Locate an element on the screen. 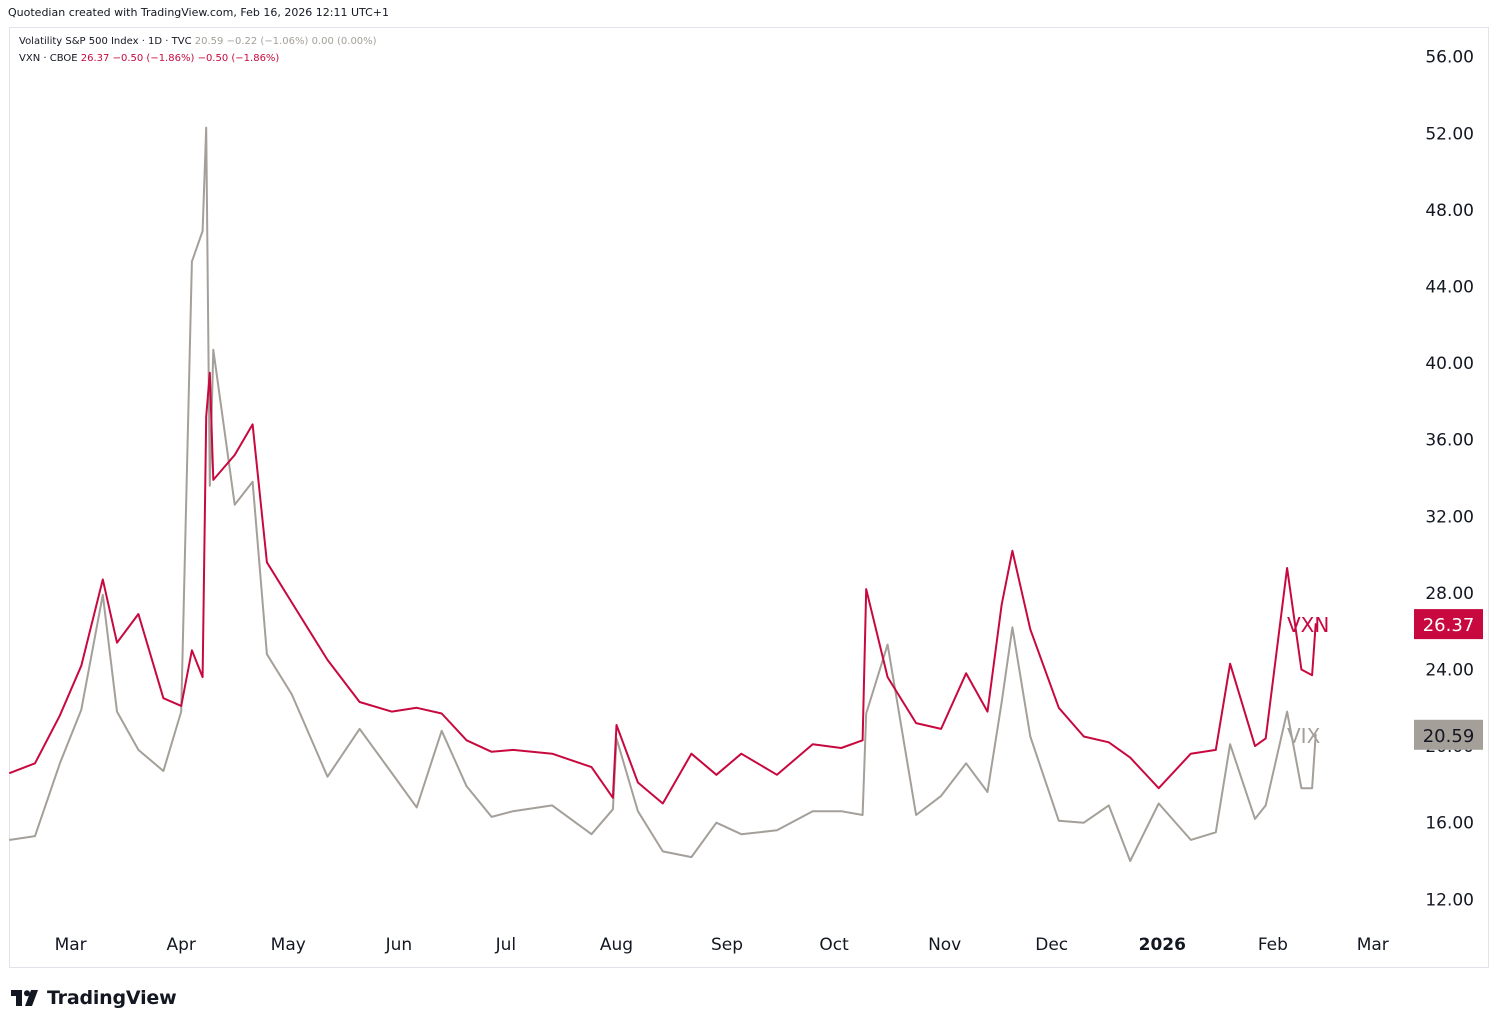 The width and height of the screenshot is (1499, 1028). y-tick-label-7: 28.00 is located at coordinates (1449, 594).